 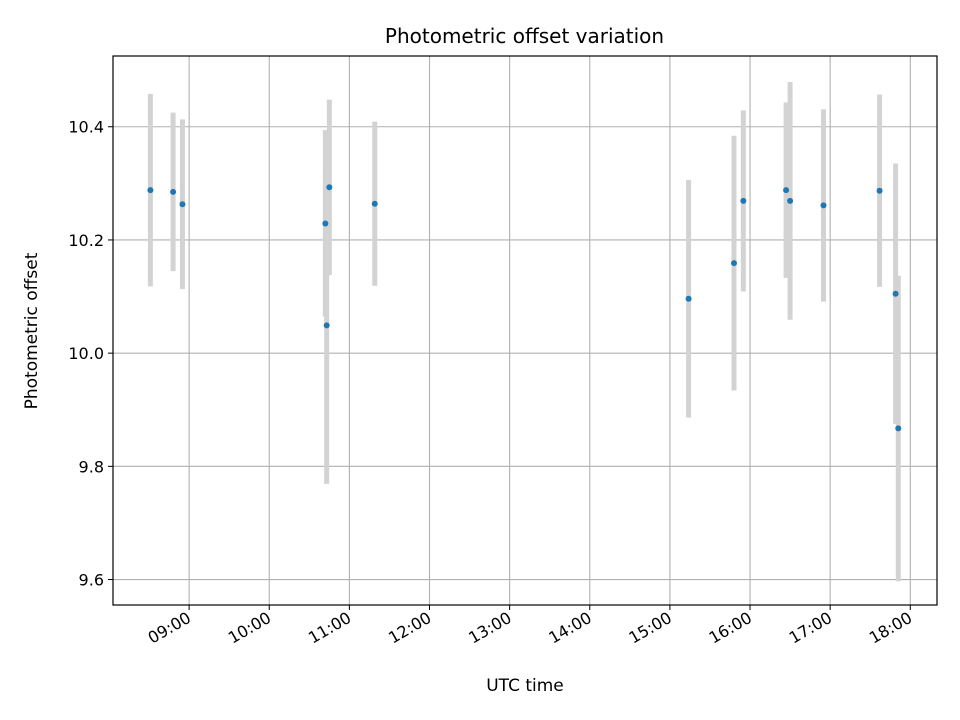 What do you see at coordinates (91, 466) in the screenshot?
I see `y-tick-label: 9.8` at bounding box center [91, 466].